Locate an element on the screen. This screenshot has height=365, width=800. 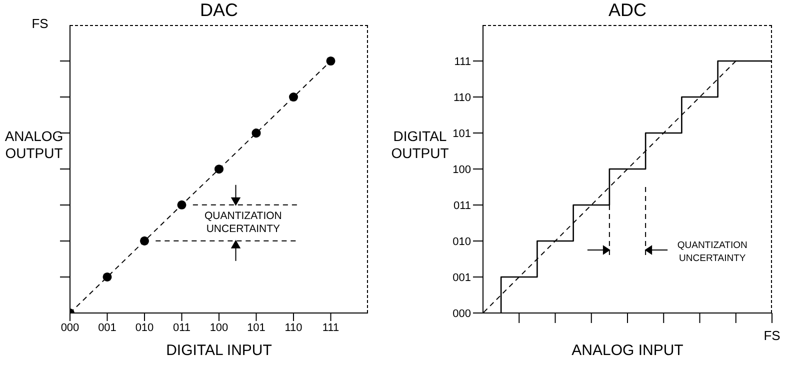
y-tick-label: 111 is located at coordinates (462, 62).